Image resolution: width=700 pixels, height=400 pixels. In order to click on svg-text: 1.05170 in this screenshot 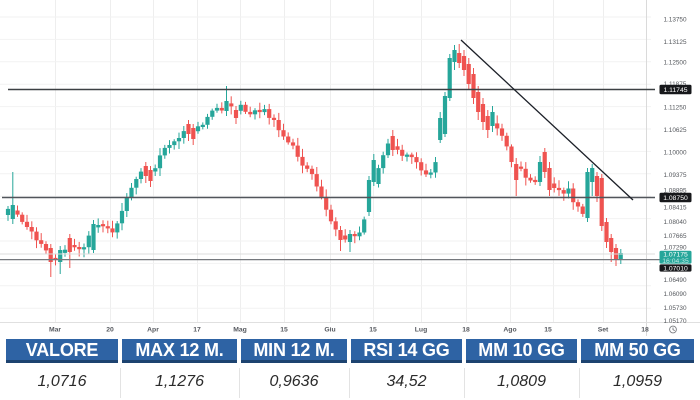, I will do `click(675, 321)`.